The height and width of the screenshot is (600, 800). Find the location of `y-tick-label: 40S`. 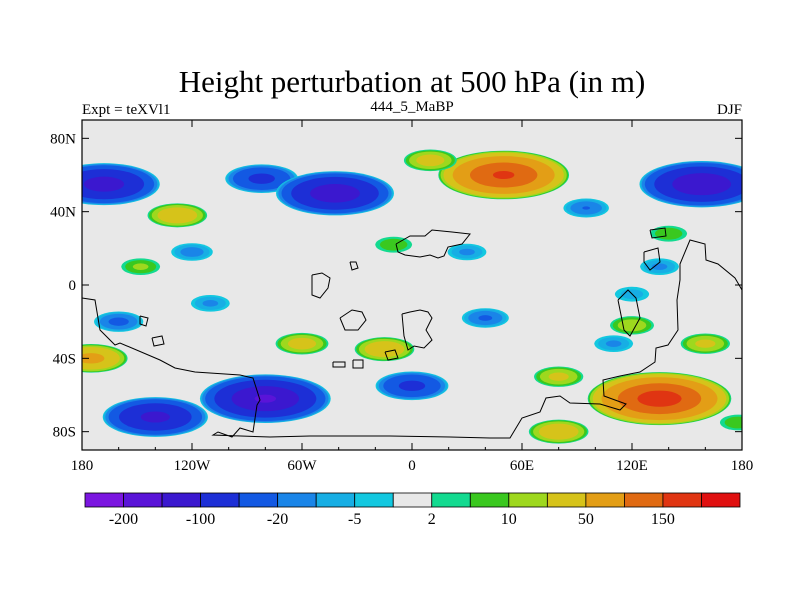

y-tick-label: 40S is located at coordinates (64, 359).